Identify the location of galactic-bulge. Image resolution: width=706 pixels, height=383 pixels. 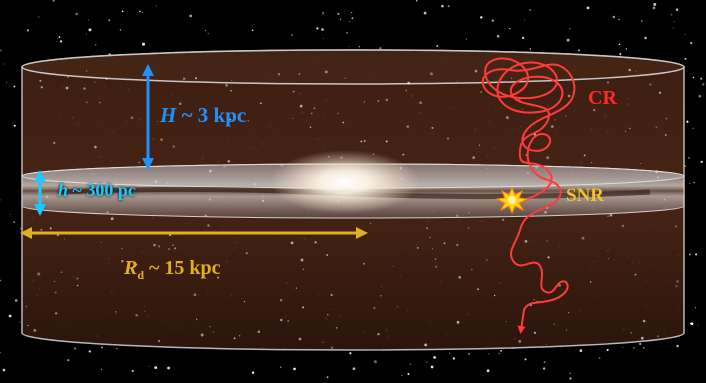
(345, 182).